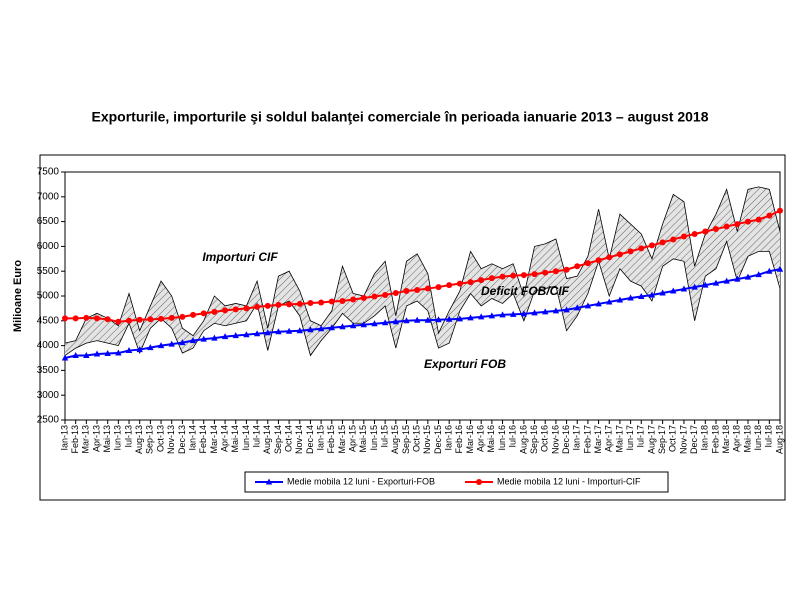 This screenshot has width=800, height=600. Describe the element at coordinates (139, 439) in the screenshot. I see `x-tick-label: Aug-13` at that location.